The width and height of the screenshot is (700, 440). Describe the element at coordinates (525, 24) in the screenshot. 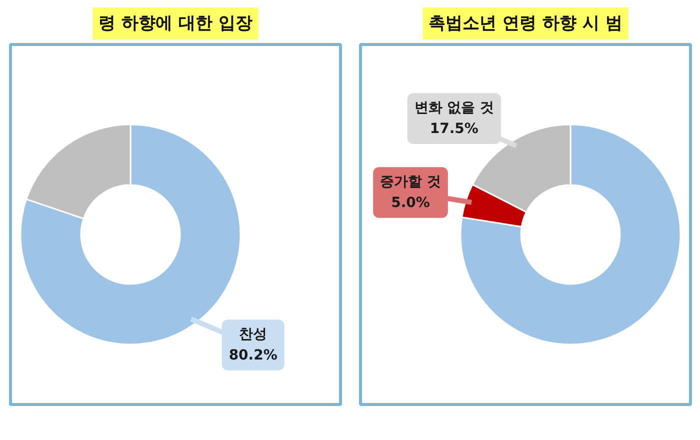

I see `chart-title: 촉법소년 연령 하향 시 범` at that location.